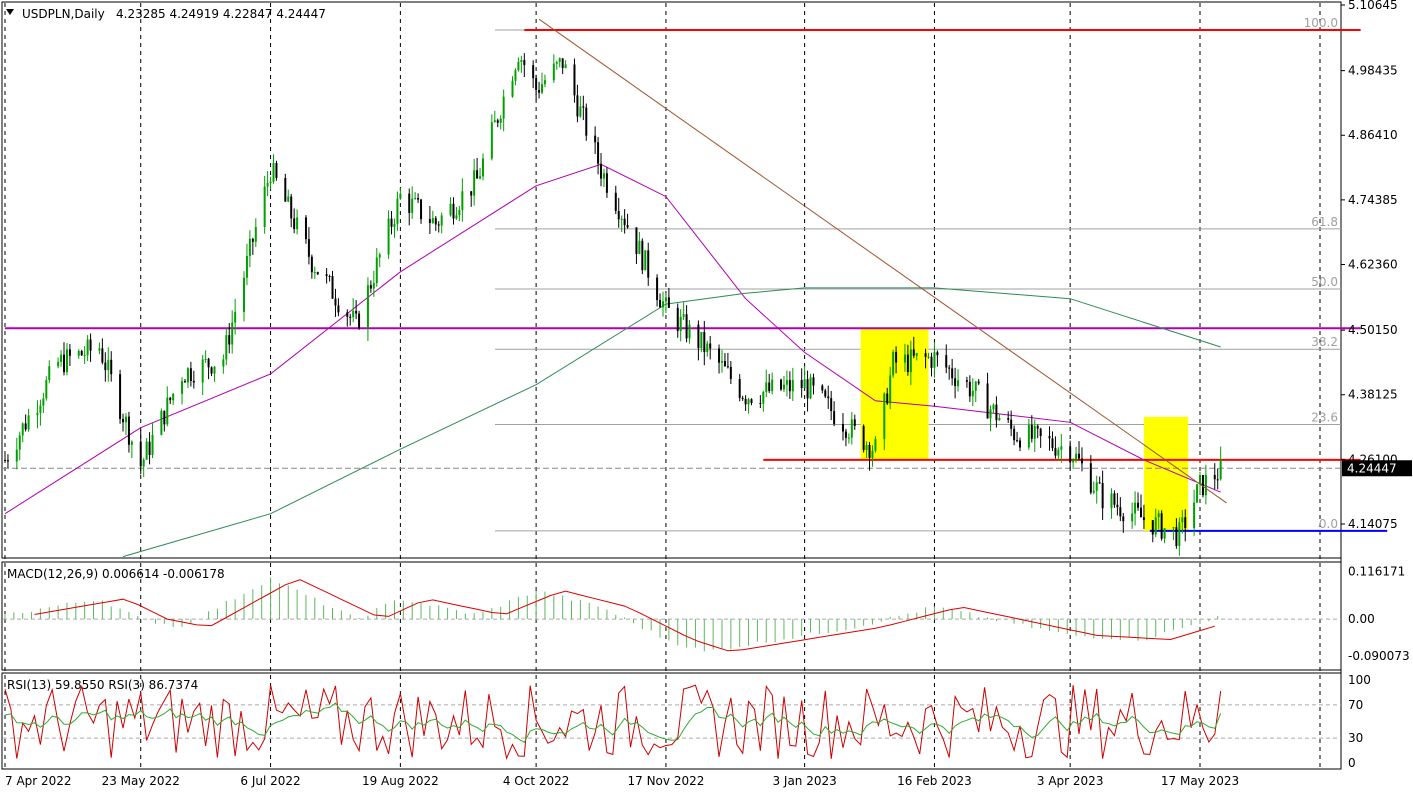  What do you see at coordinates (624, 615) in the screenshot?
I see `macd-signal-line` at bounding box center [624, 615].